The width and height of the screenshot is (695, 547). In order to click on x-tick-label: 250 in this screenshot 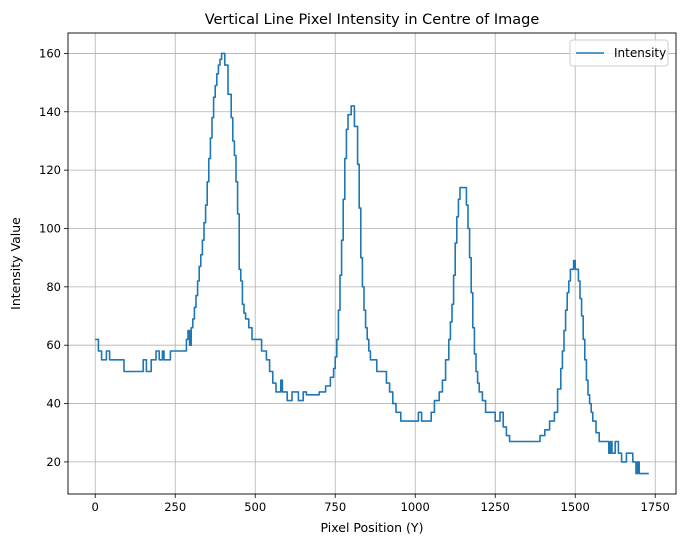, I will do `click(175, 507)`.